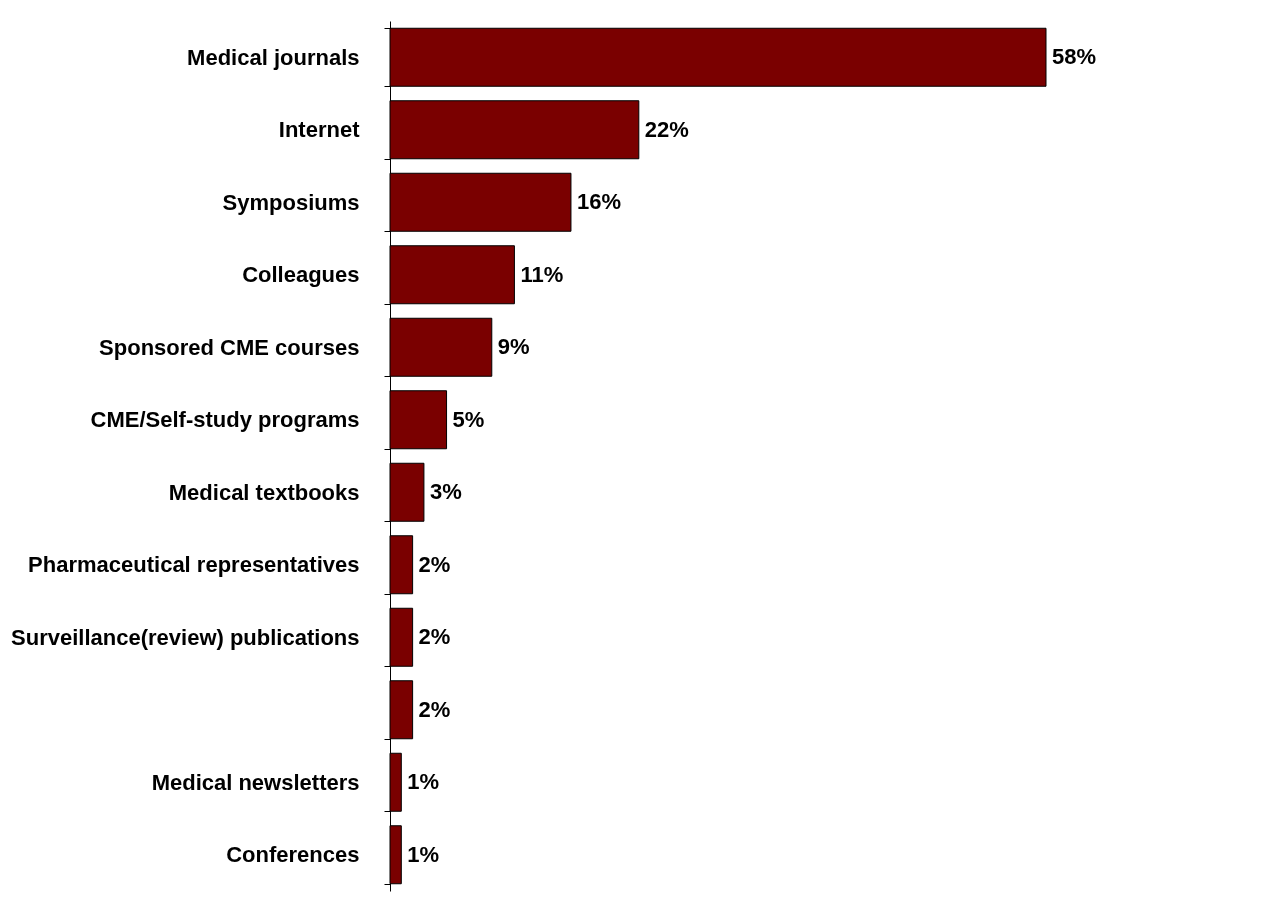  I want to click on data-label: 9%, so click(513, 347).